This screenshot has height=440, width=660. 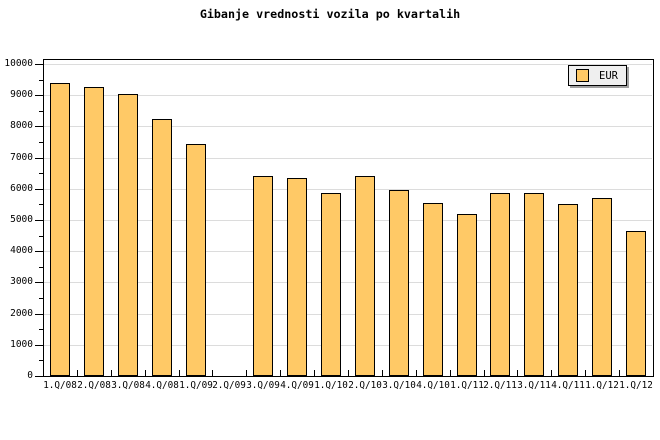 I want to click on y-axis-label: 8000, so click(x=21, y=125).